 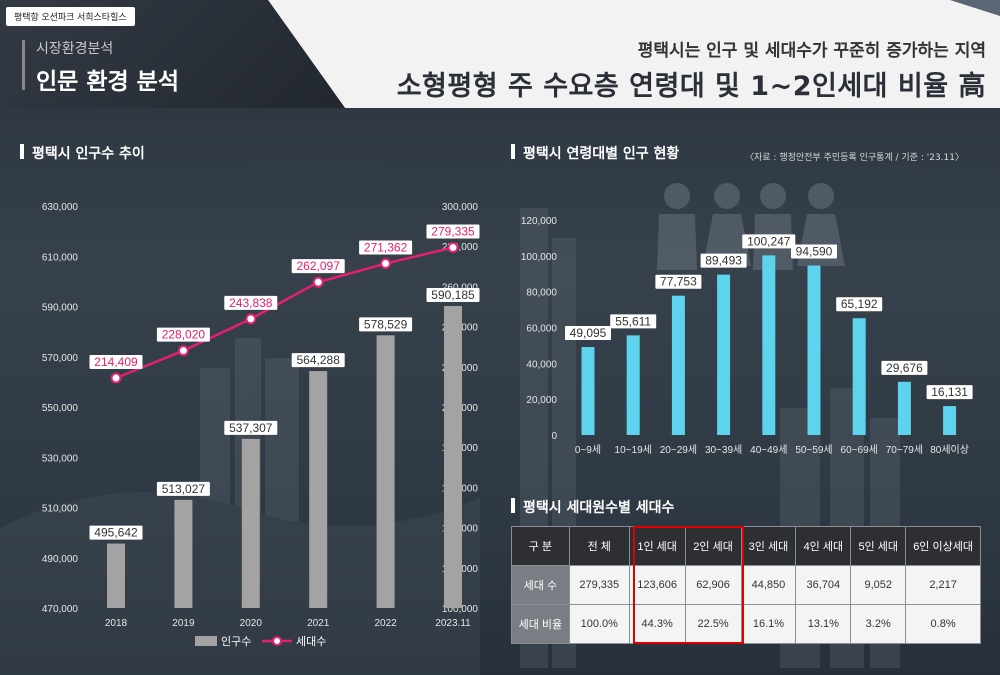 What do you see at coordinates (541, 364) in the screenshot?
I see `y-axis-tick: 40,000` at bounding box center [541, 364].